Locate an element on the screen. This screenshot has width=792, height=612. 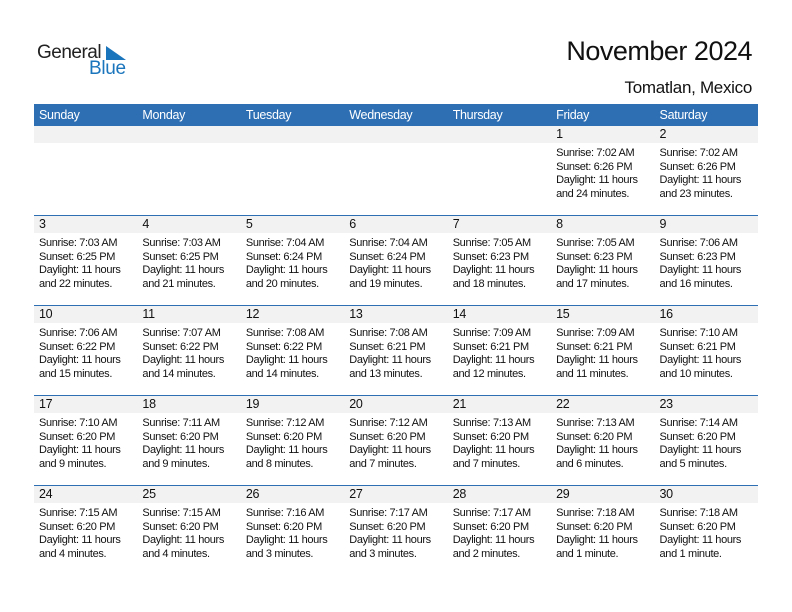
daylight-text-cont: and 7 minutes. is located at coordinates (383, 463).